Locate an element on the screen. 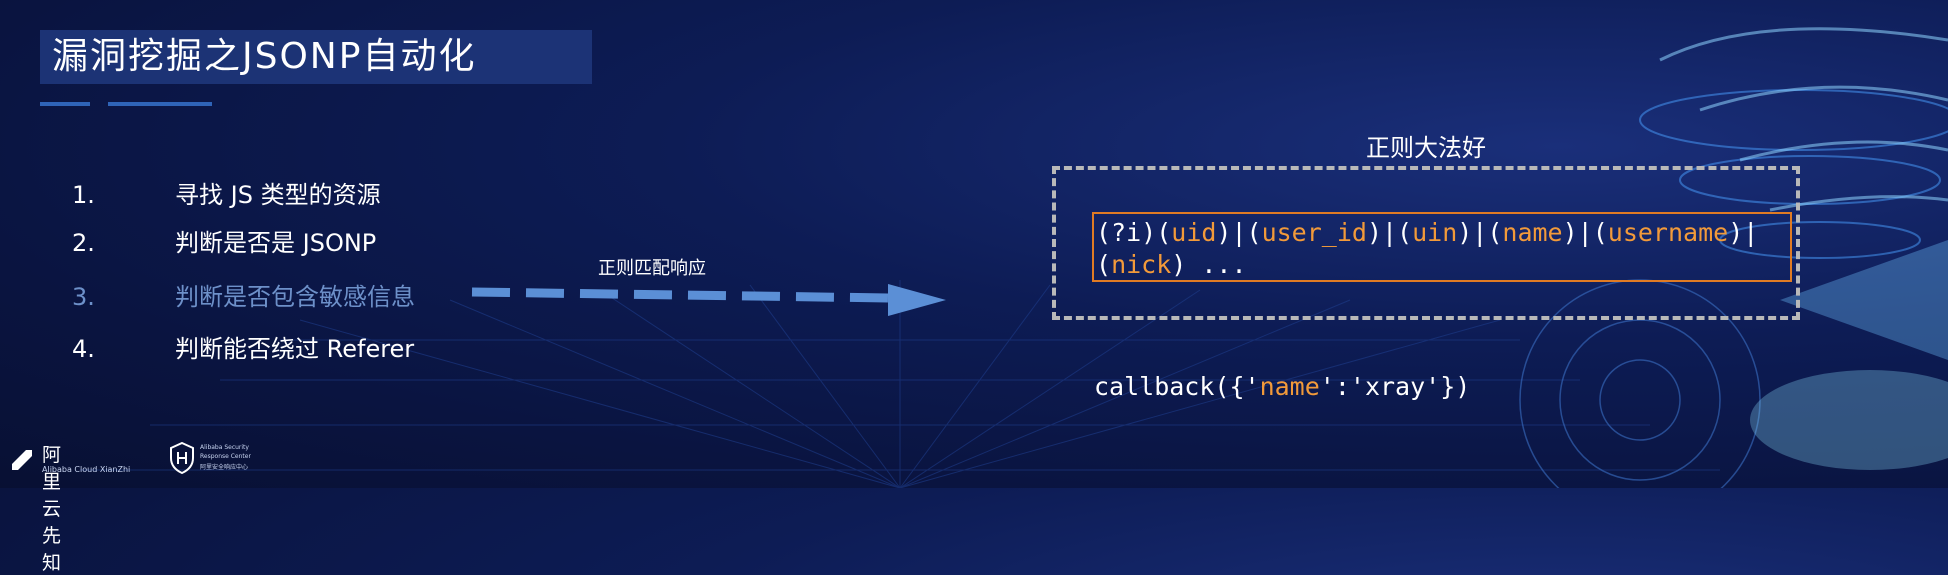  regex-pattern-box is located at coordinates (1442, 247).